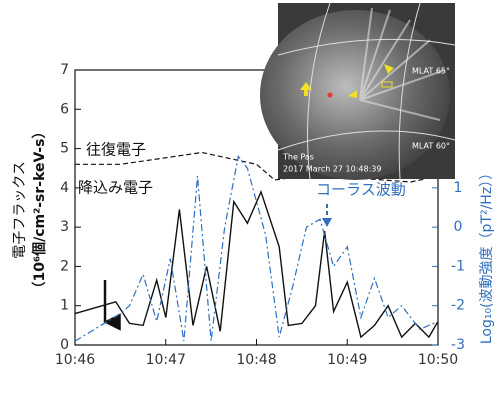 The width and height of the screenshot is (504, 407). Describe the element at coordinates (458, 345) in the screenshot. I see `y2-tick-label: -3` at that location.